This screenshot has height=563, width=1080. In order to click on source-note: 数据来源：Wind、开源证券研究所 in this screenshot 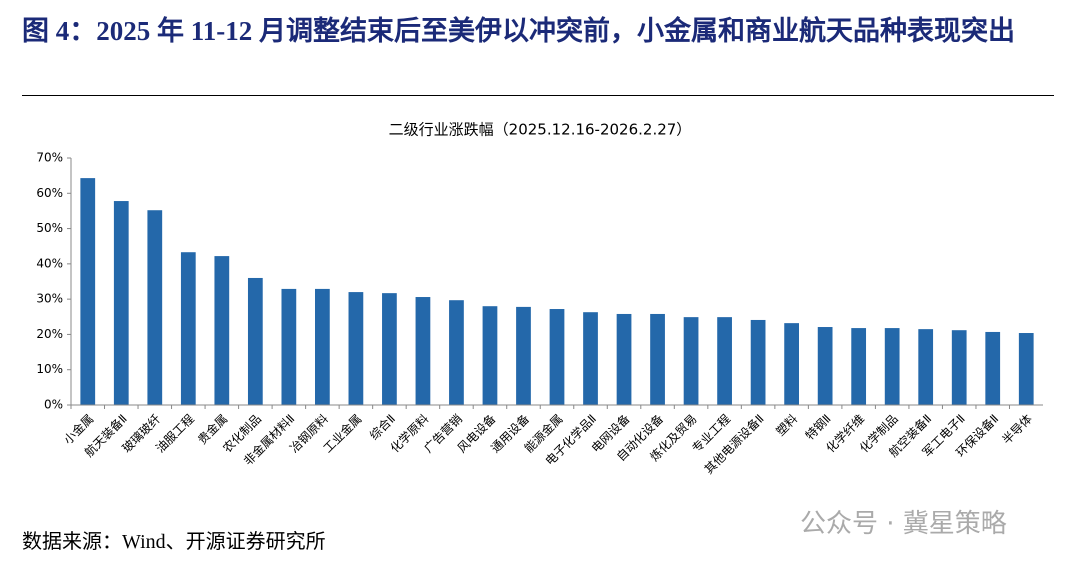, I will do `click(174, 542)`.